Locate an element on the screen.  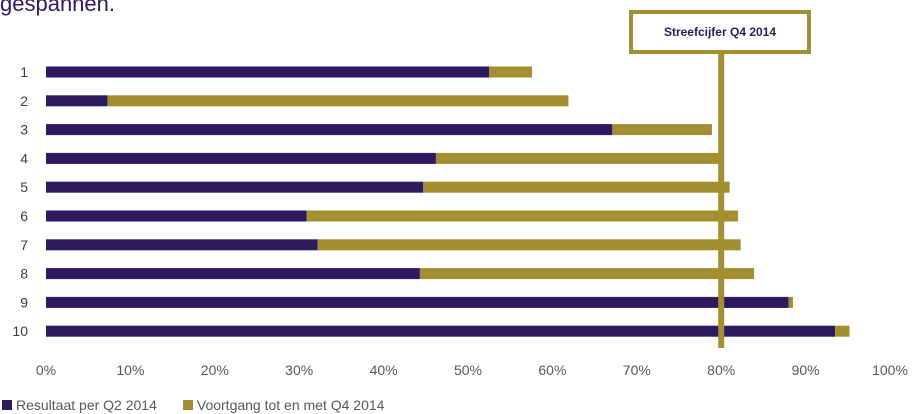
y-tick-label: 4 is located at coordinates (24, 158).